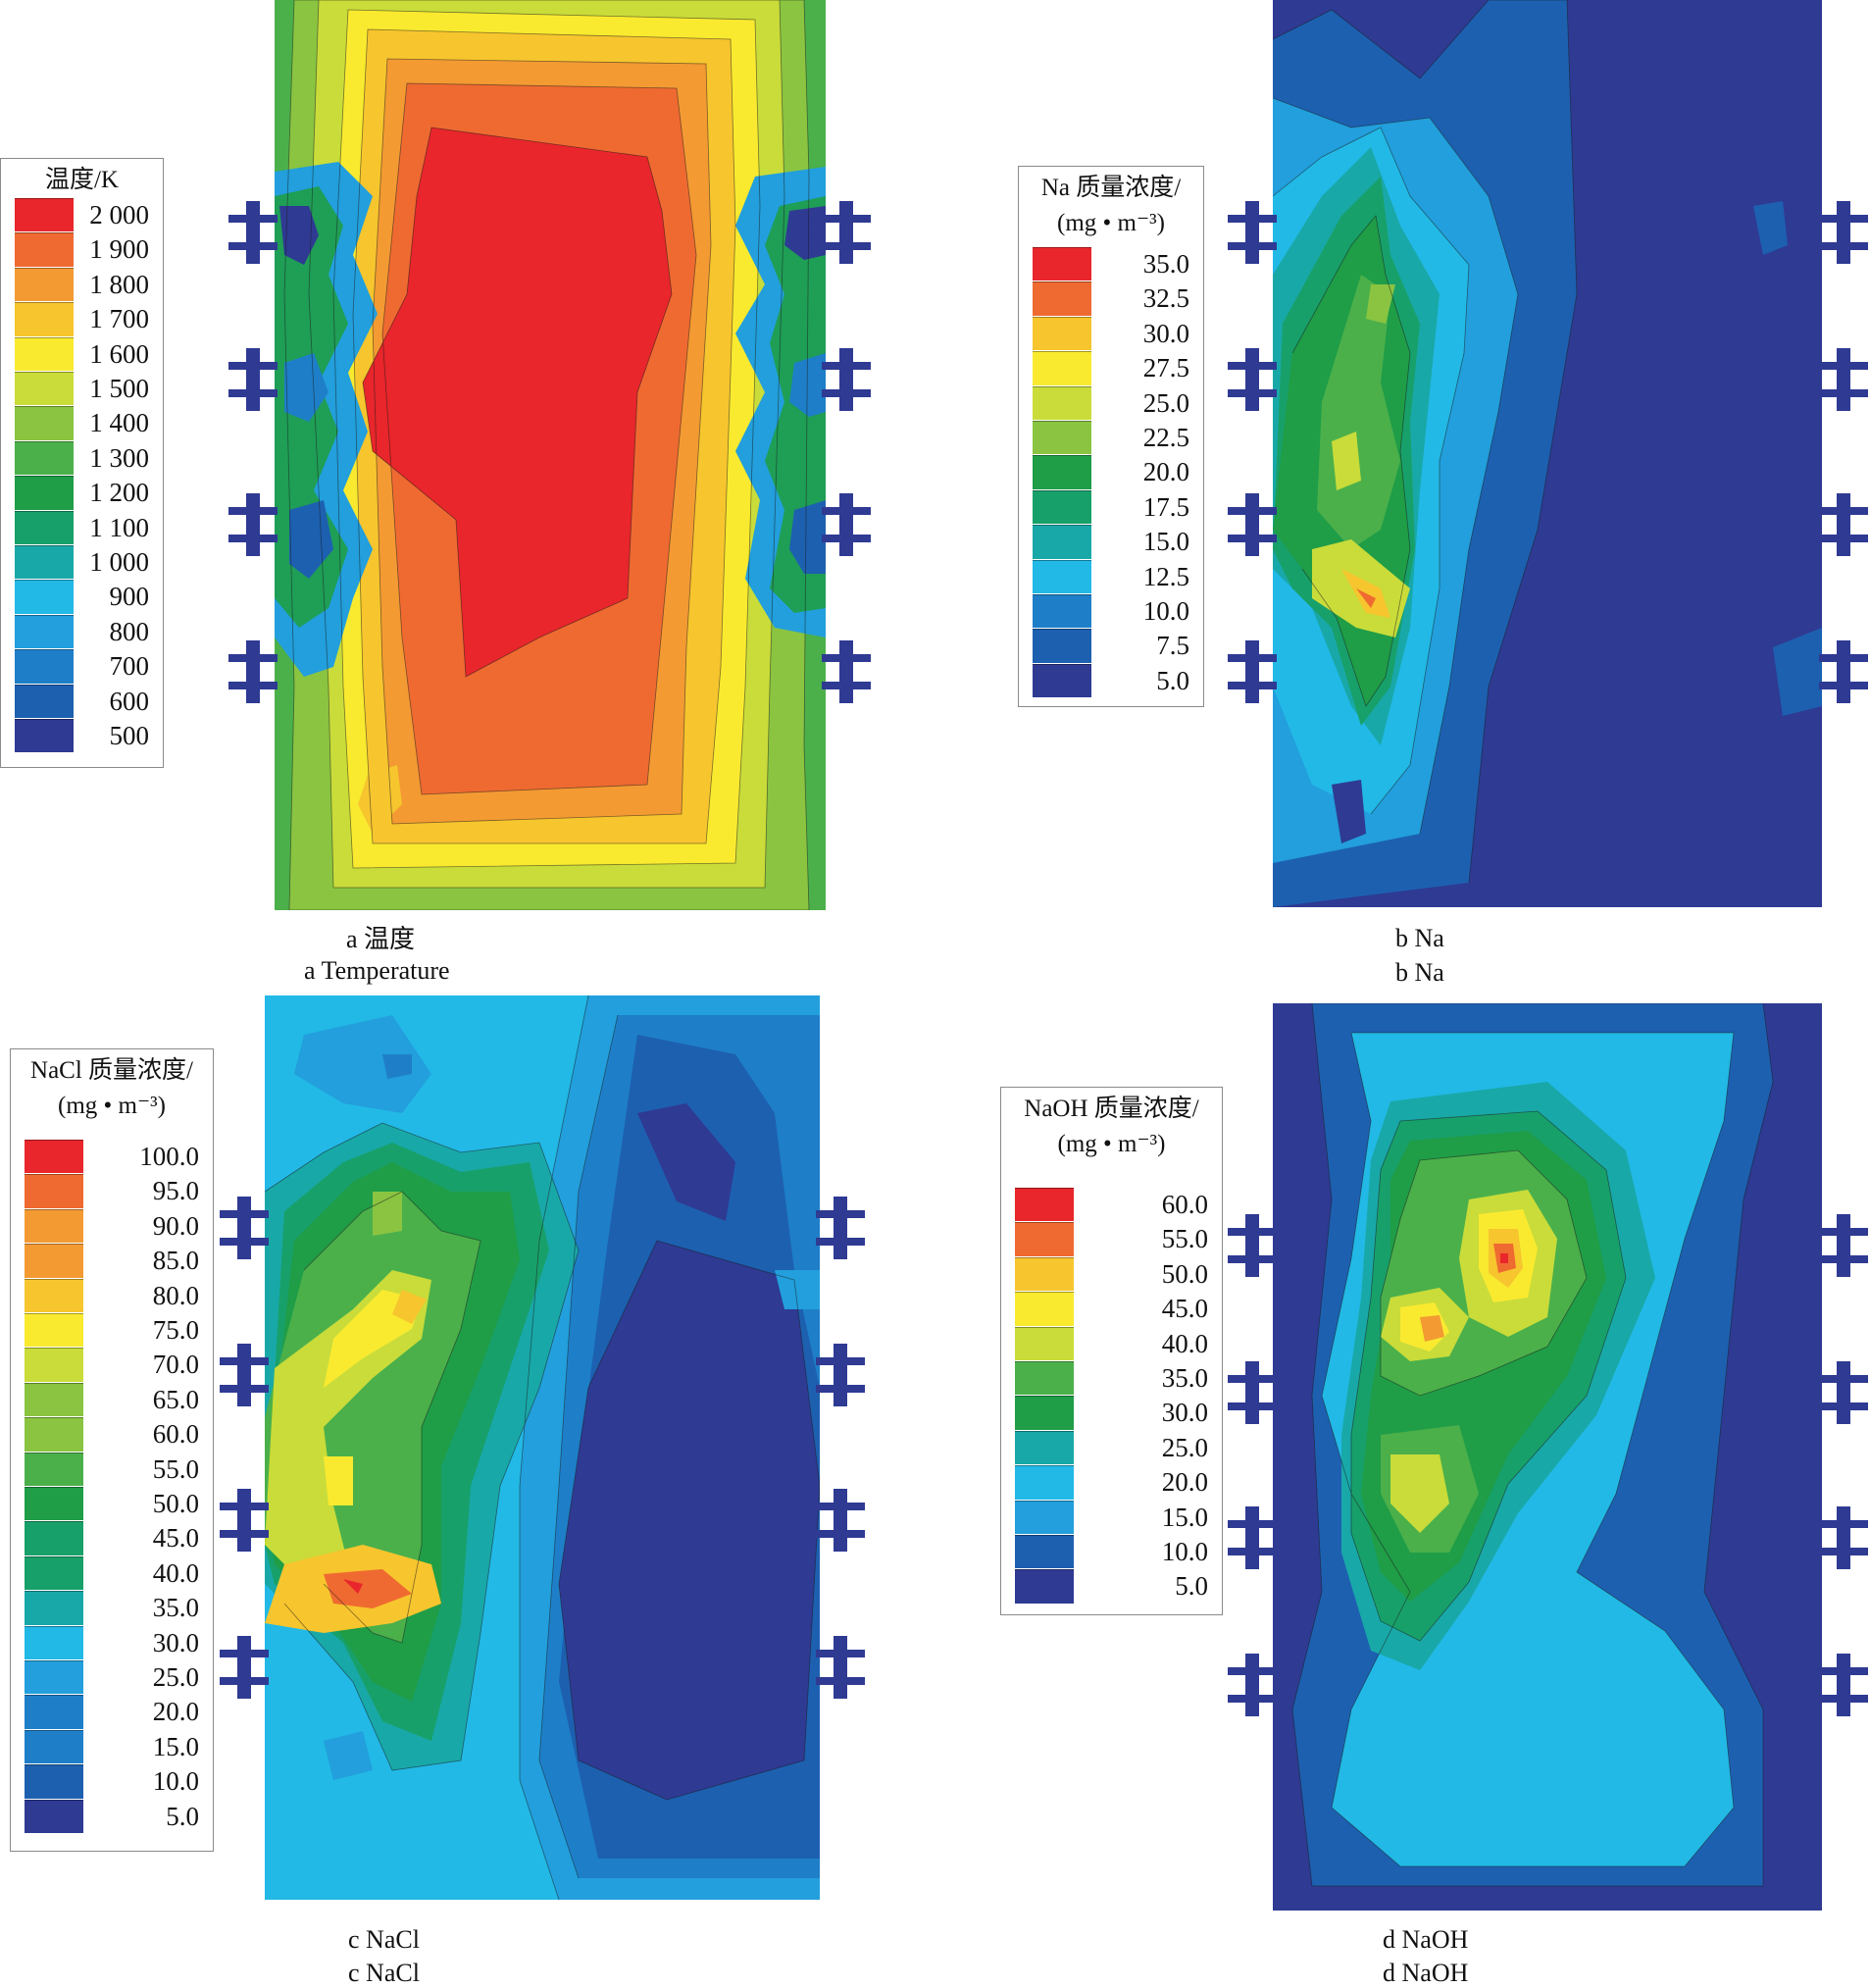 This screenshot has width=1870, height=1988. Describe the element at coordinates (1547, 1457) in the screenshot. I see `contour-svg-naoh` at that location.